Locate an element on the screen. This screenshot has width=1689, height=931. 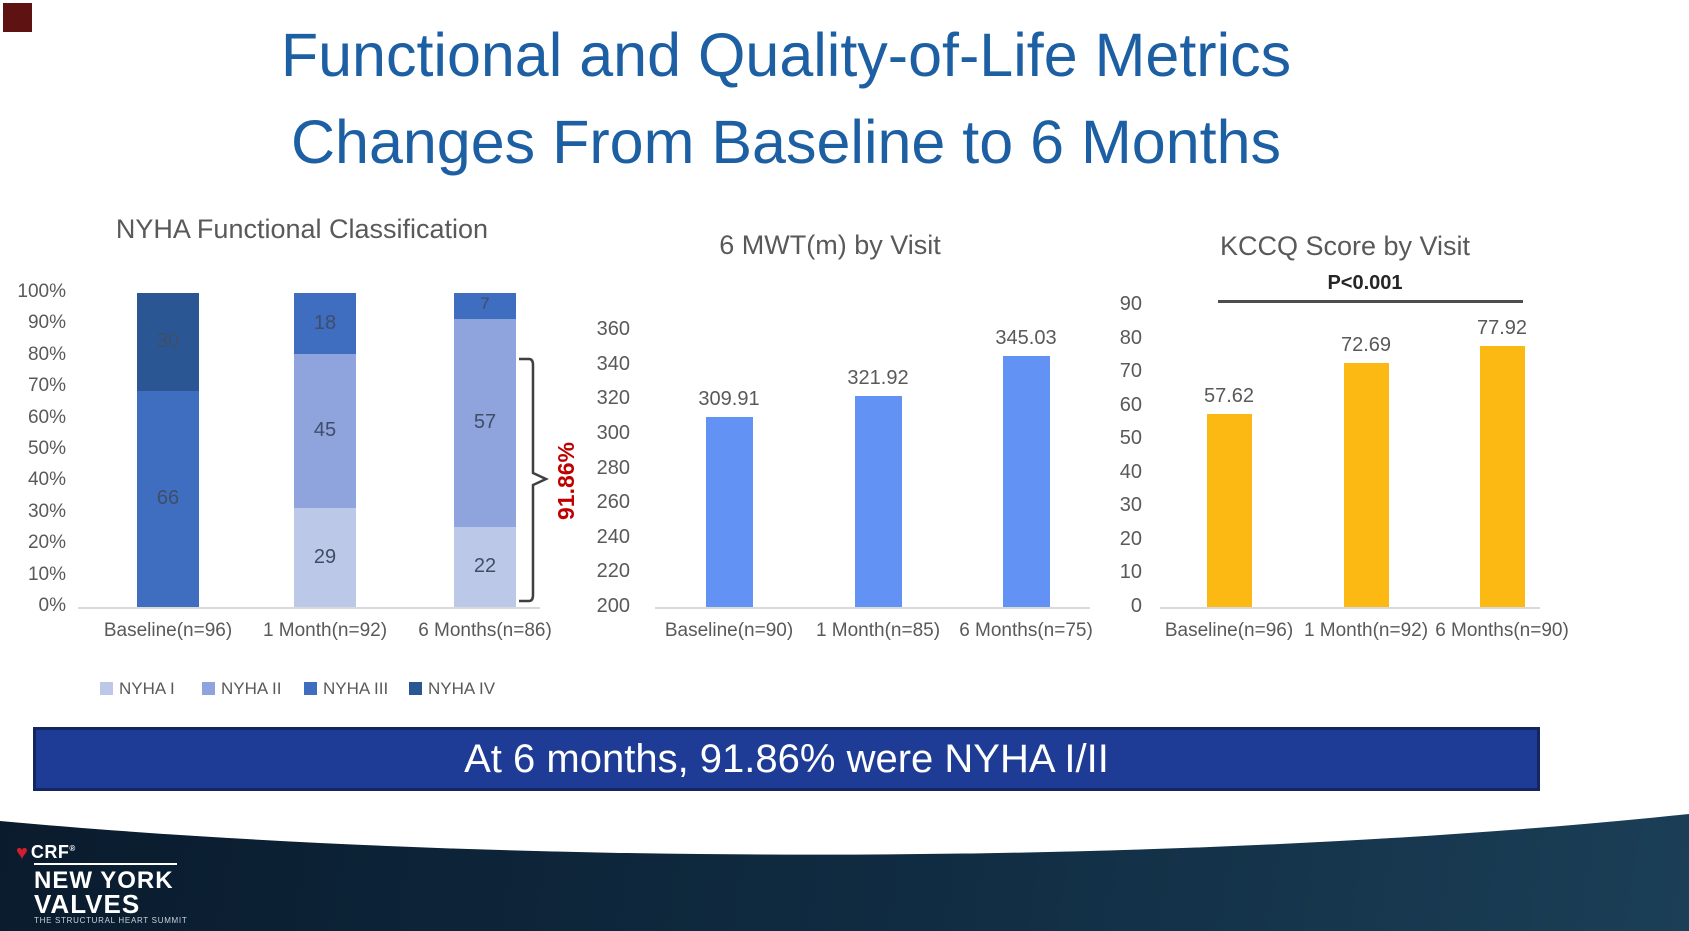
legend-label: NYHA IV is located at coordinates (462, 688).